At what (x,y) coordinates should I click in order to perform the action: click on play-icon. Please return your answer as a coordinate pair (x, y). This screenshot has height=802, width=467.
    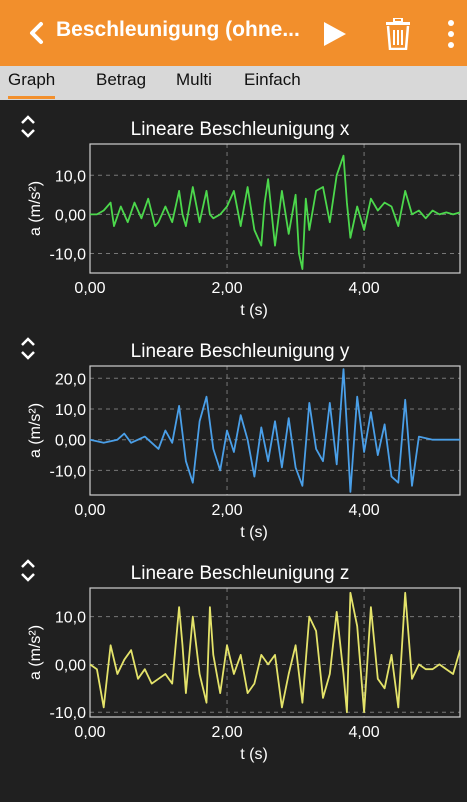
    Looking at the image, I should click on (335, 34).